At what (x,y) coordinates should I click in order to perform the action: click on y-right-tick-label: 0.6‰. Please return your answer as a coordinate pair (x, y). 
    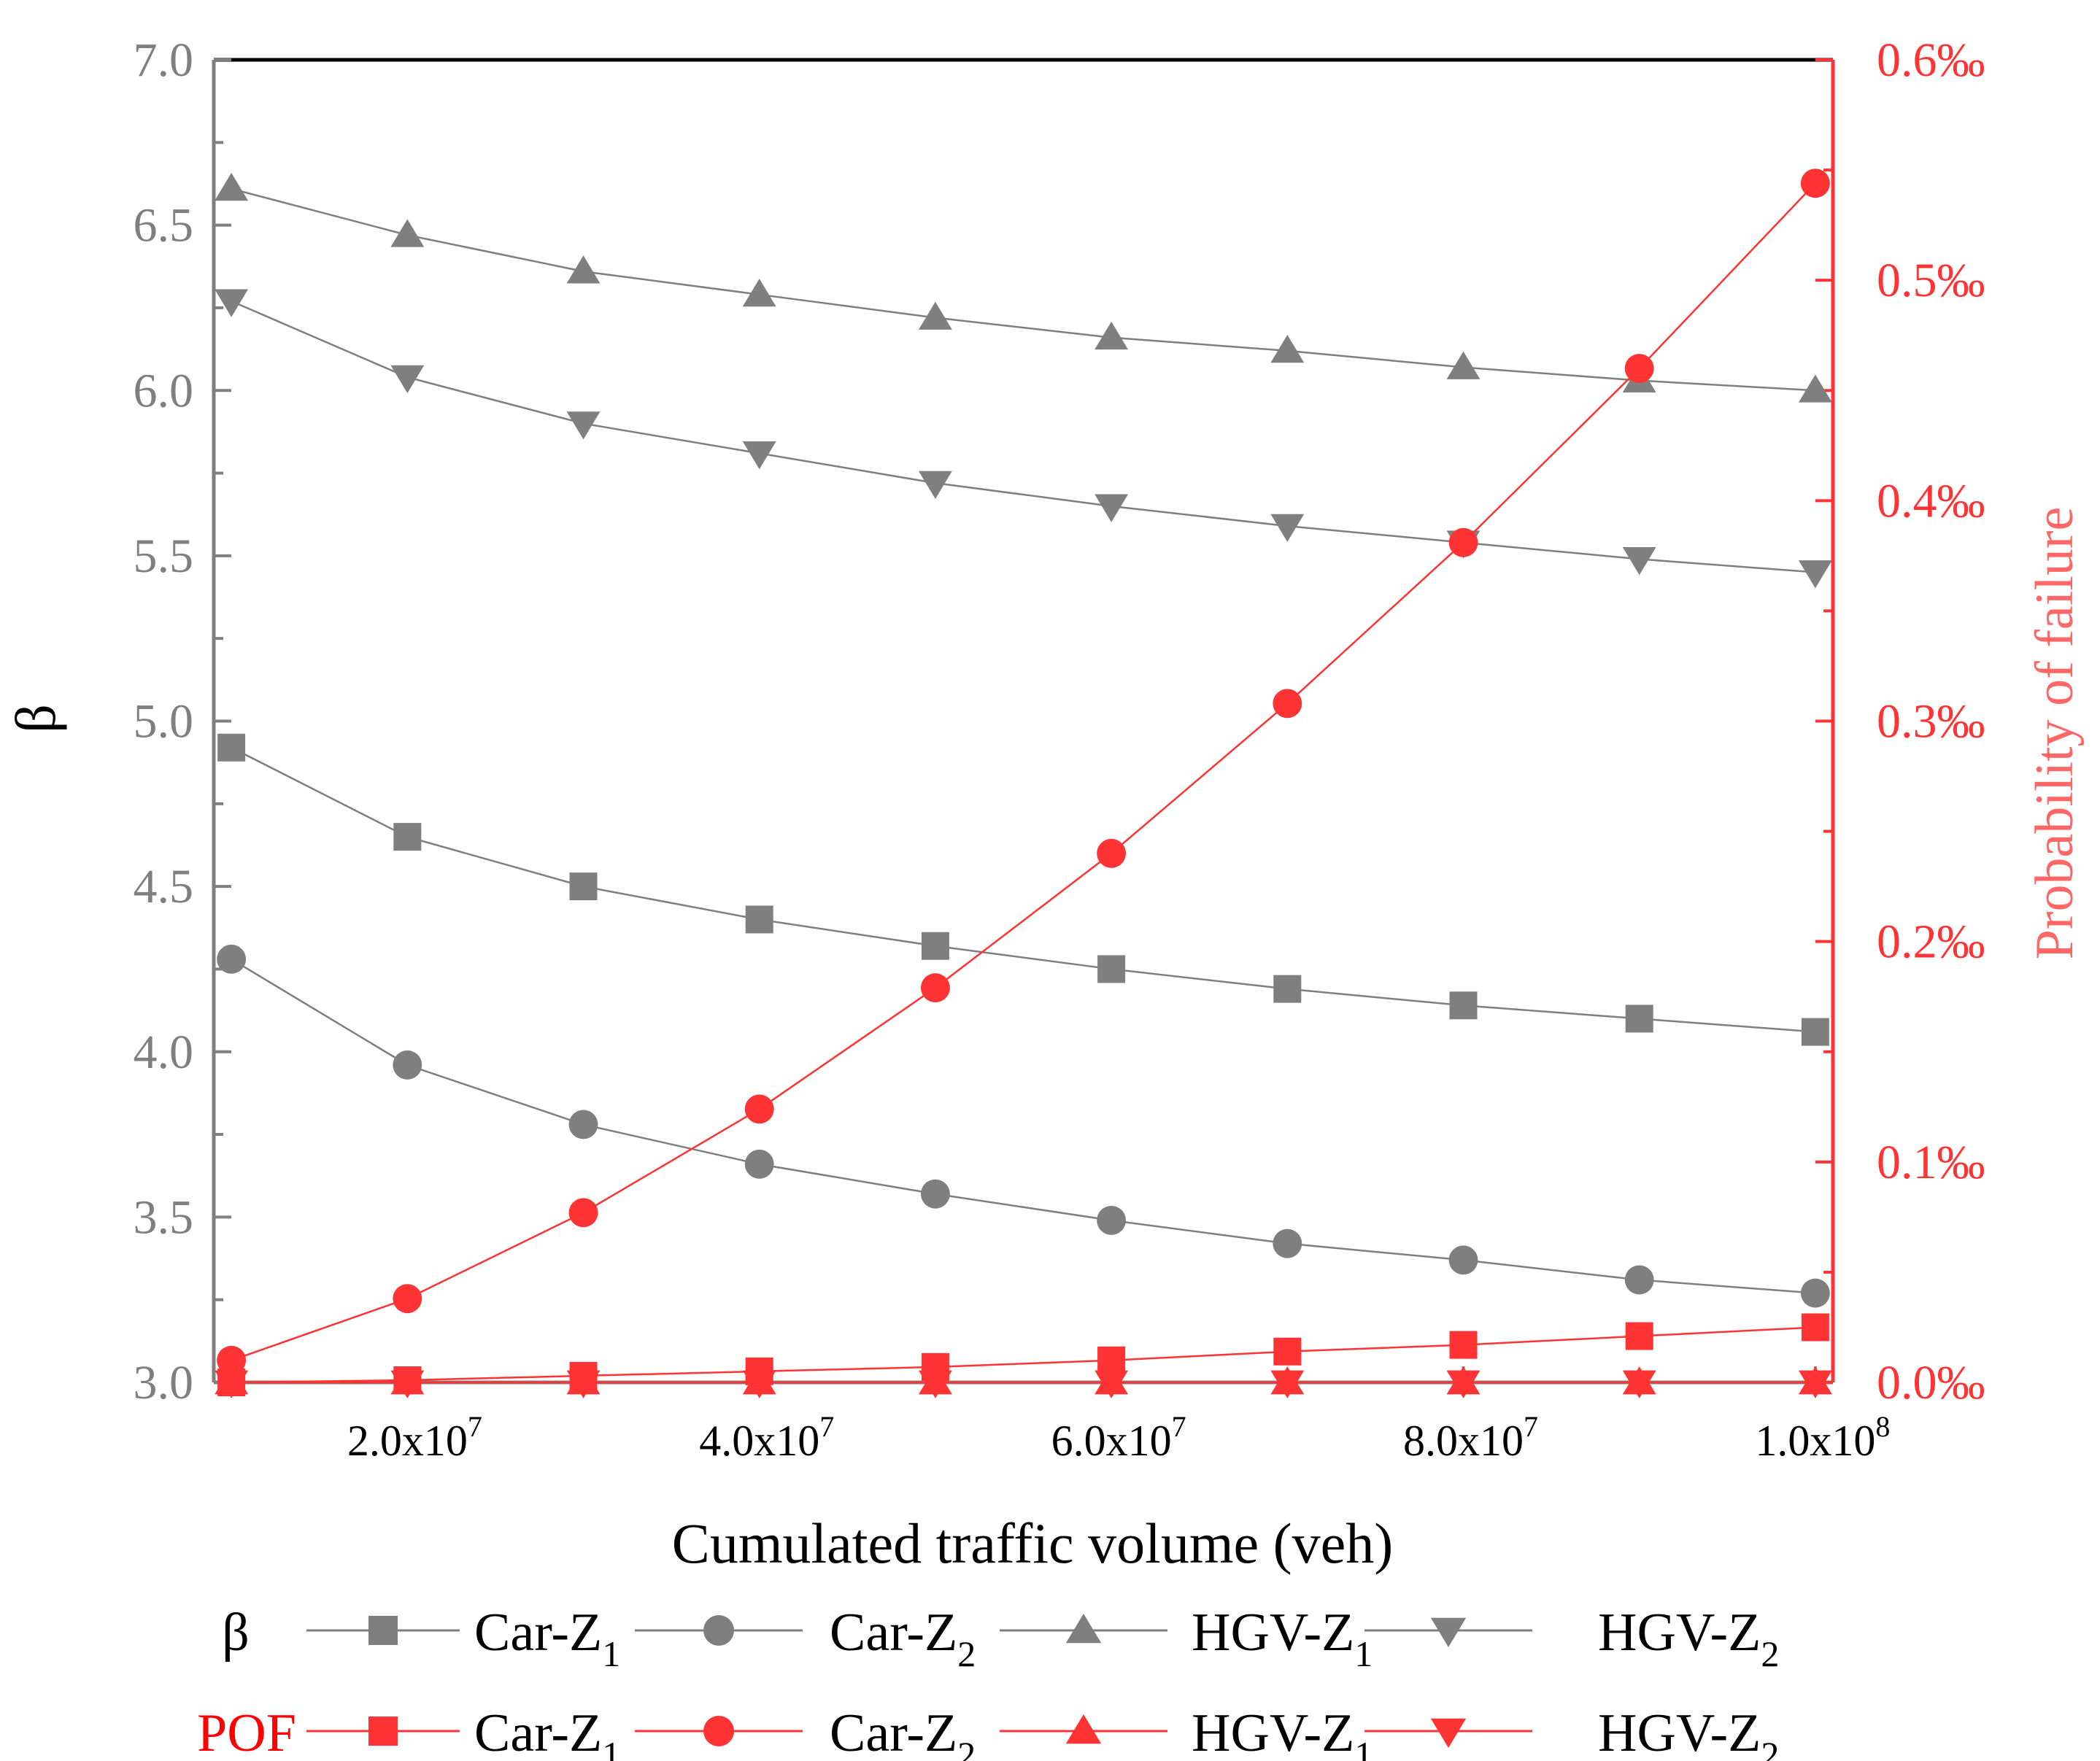
    Looking at the image, I should click on (1931, 60).